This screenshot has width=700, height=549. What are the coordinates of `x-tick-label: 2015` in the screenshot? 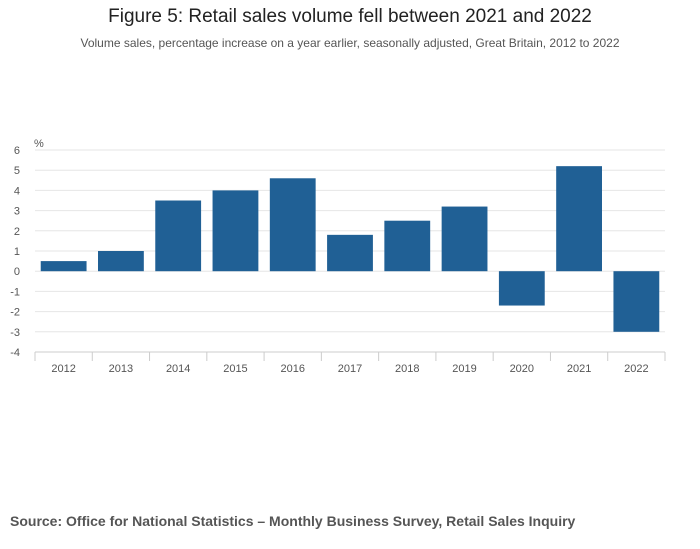 It's located at (235, 369).